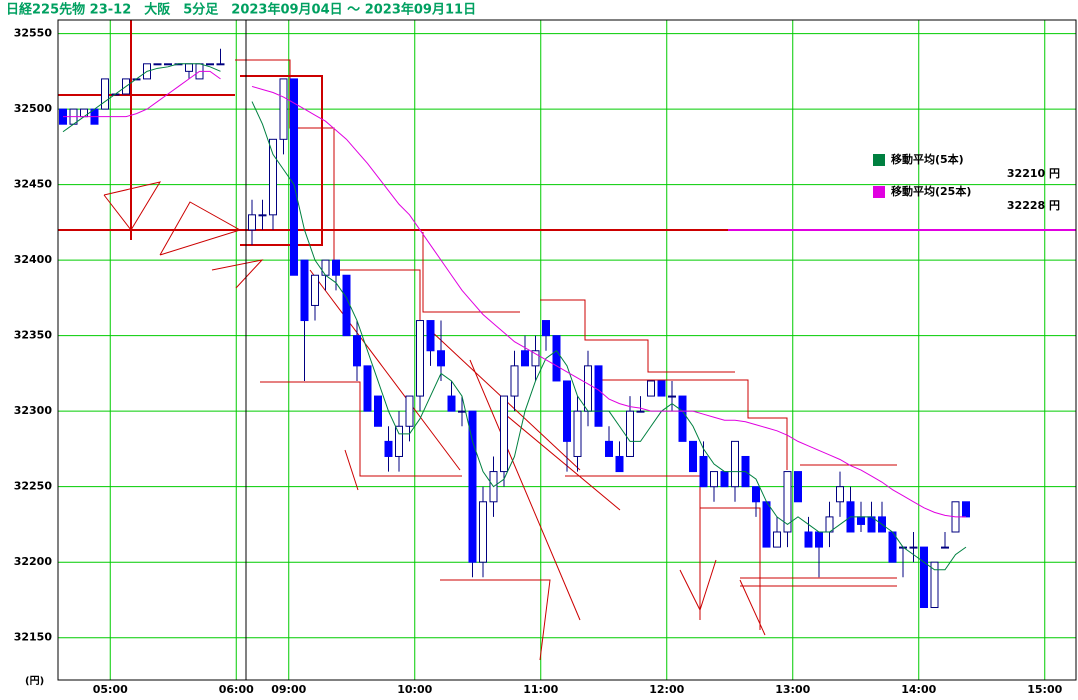  I want to click on y-tick-label: 32300, so click(33, 410).